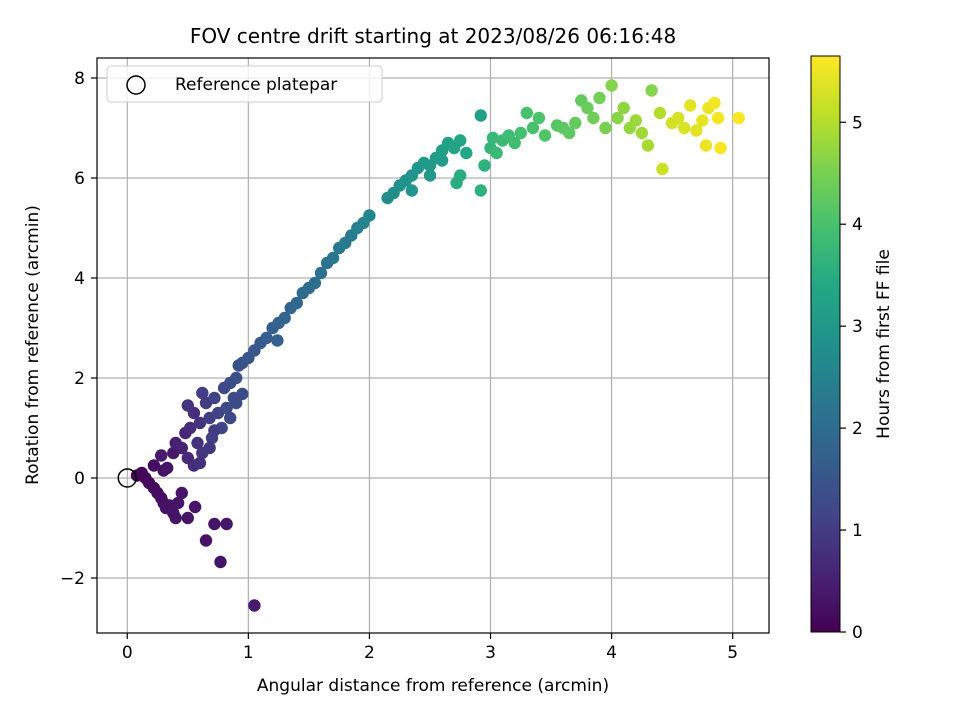 The width and height of the screenshot is (960, 720). What do you see at coordinates (127, 653) in the screenshot?
I see `x-tick-label: 0` at bounding box center [127, 653].